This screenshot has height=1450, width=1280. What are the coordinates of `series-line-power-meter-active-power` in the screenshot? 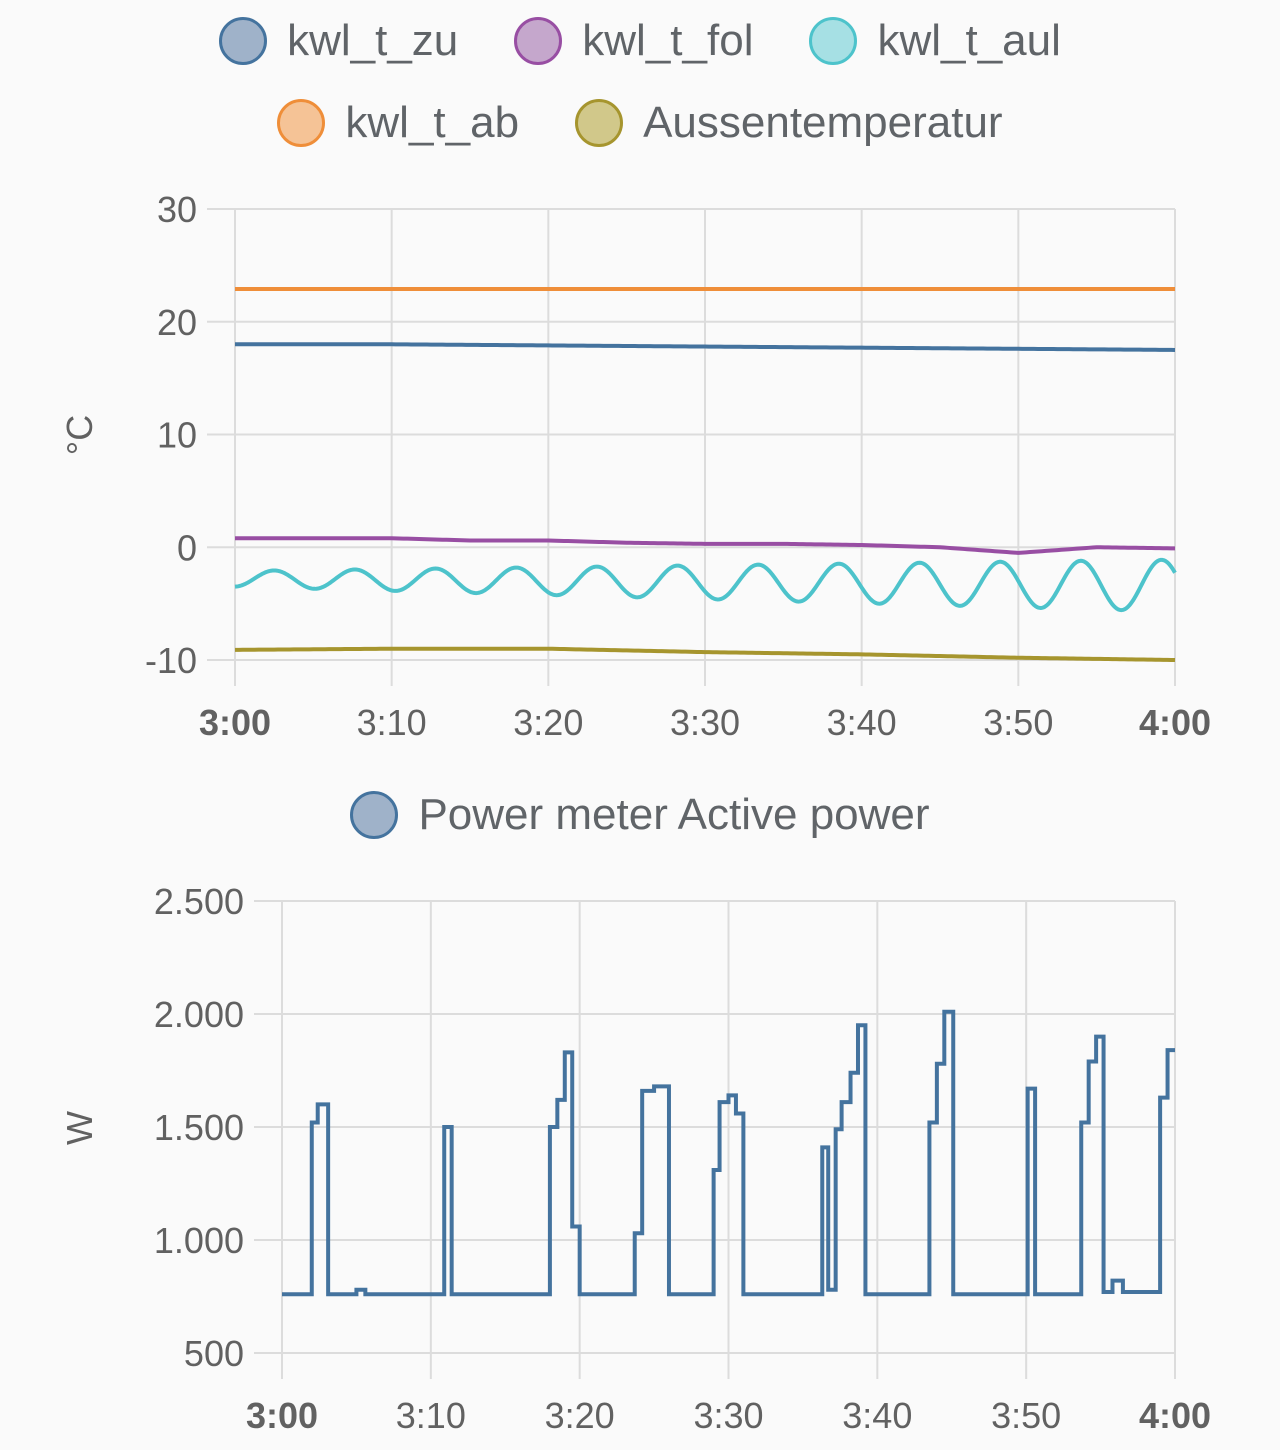 It's located at (728, 1153).